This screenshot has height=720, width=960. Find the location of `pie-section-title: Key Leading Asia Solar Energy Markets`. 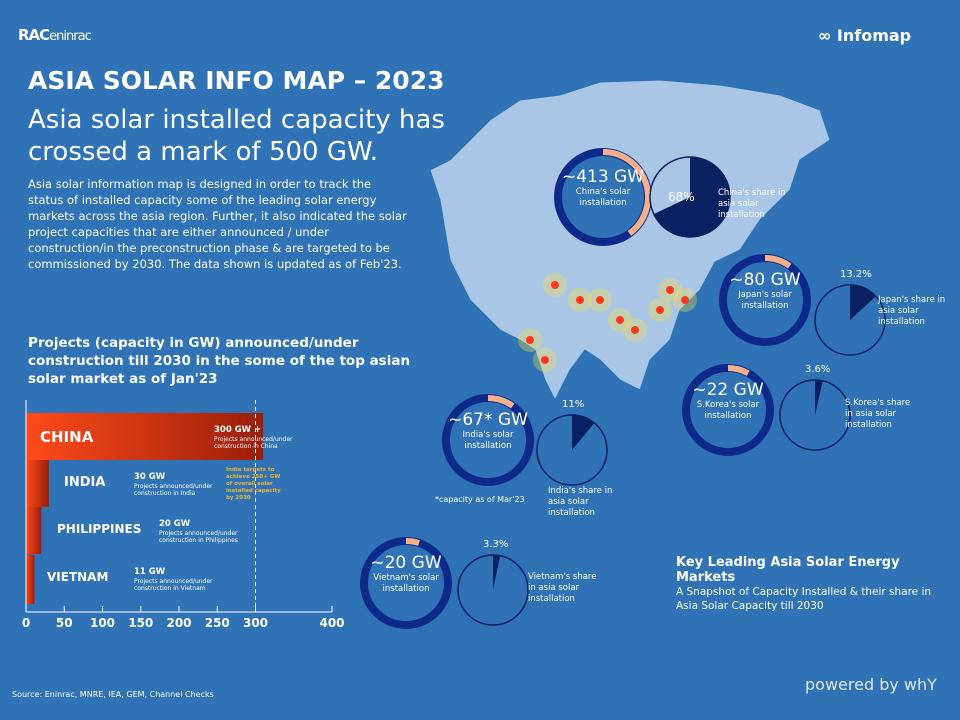

pie-section-title: Key Leading Asia Solar Energy Markets is located at coordinates (788, 570).